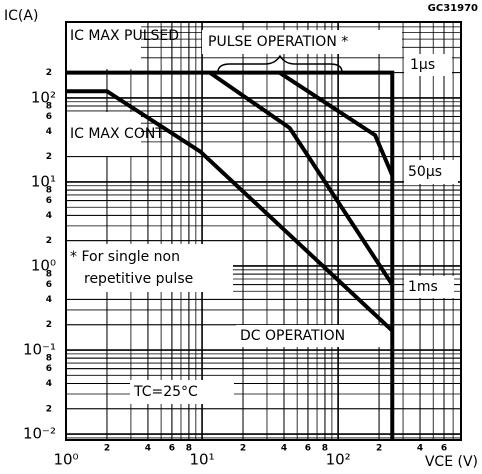  I want to click on curve, so click(336, 123).